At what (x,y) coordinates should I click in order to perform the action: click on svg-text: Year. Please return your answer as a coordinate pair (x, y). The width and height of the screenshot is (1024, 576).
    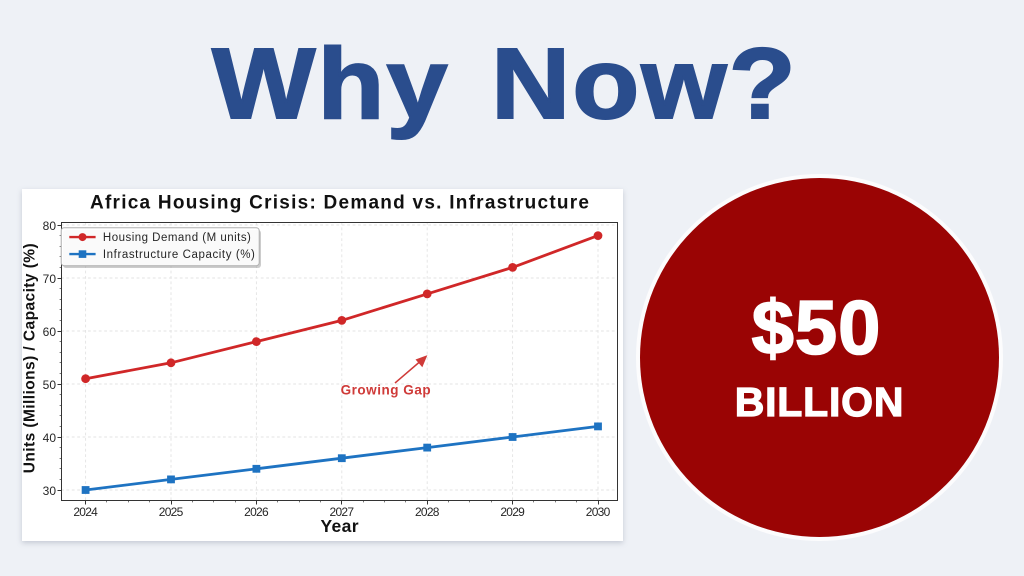
    Looking at the image, I should click on (340, 526).